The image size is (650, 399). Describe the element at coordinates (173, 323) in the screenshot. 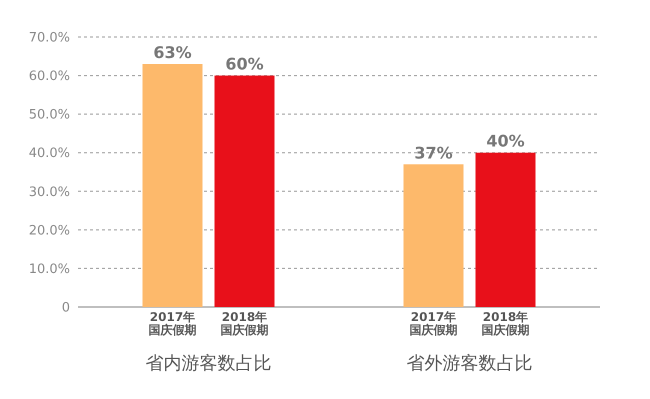

I see `series-label: 2017年国庆假期` at that location.